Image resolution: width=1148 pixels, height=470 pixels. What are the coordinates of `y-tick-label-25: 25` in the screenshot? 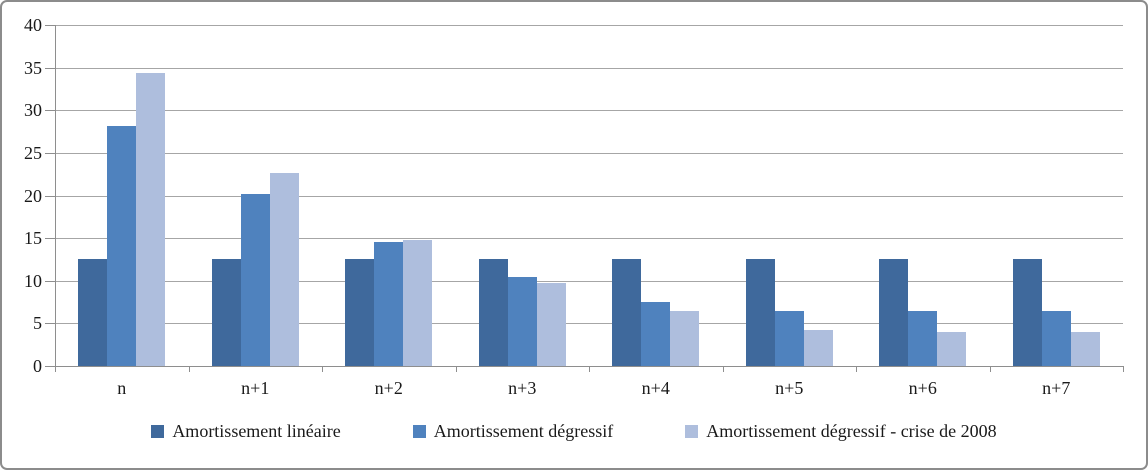 It's located at (33, 152).